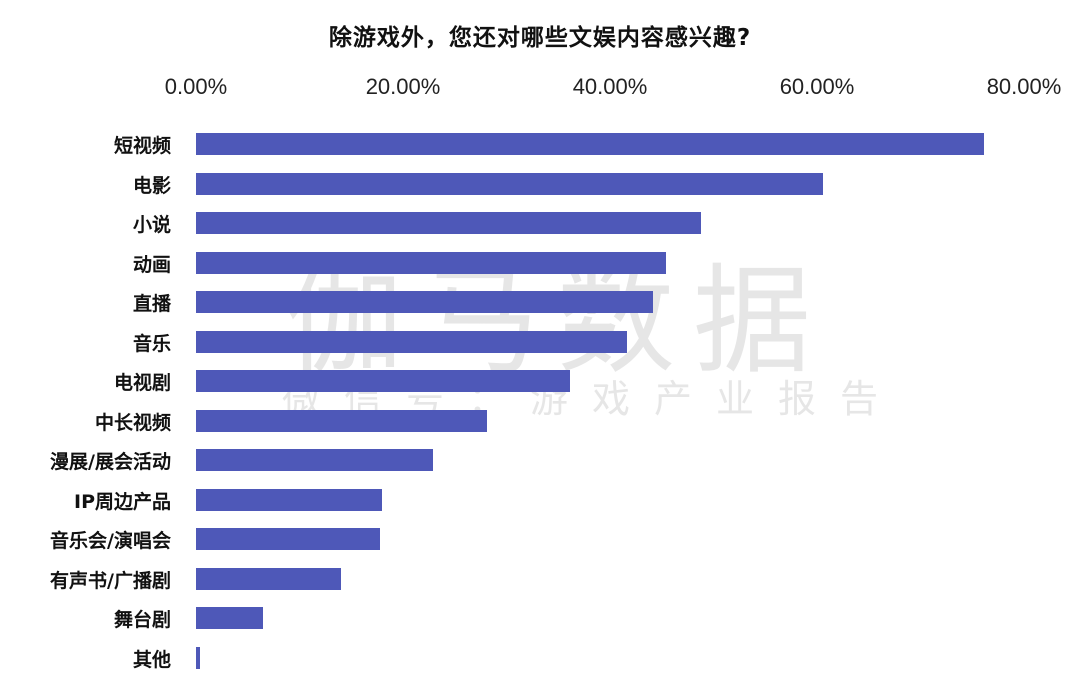 The image size is (1080, 698). Describe the element at coordinates (151, 264) in the screenshot. I see `category-label: 动画` at that location.